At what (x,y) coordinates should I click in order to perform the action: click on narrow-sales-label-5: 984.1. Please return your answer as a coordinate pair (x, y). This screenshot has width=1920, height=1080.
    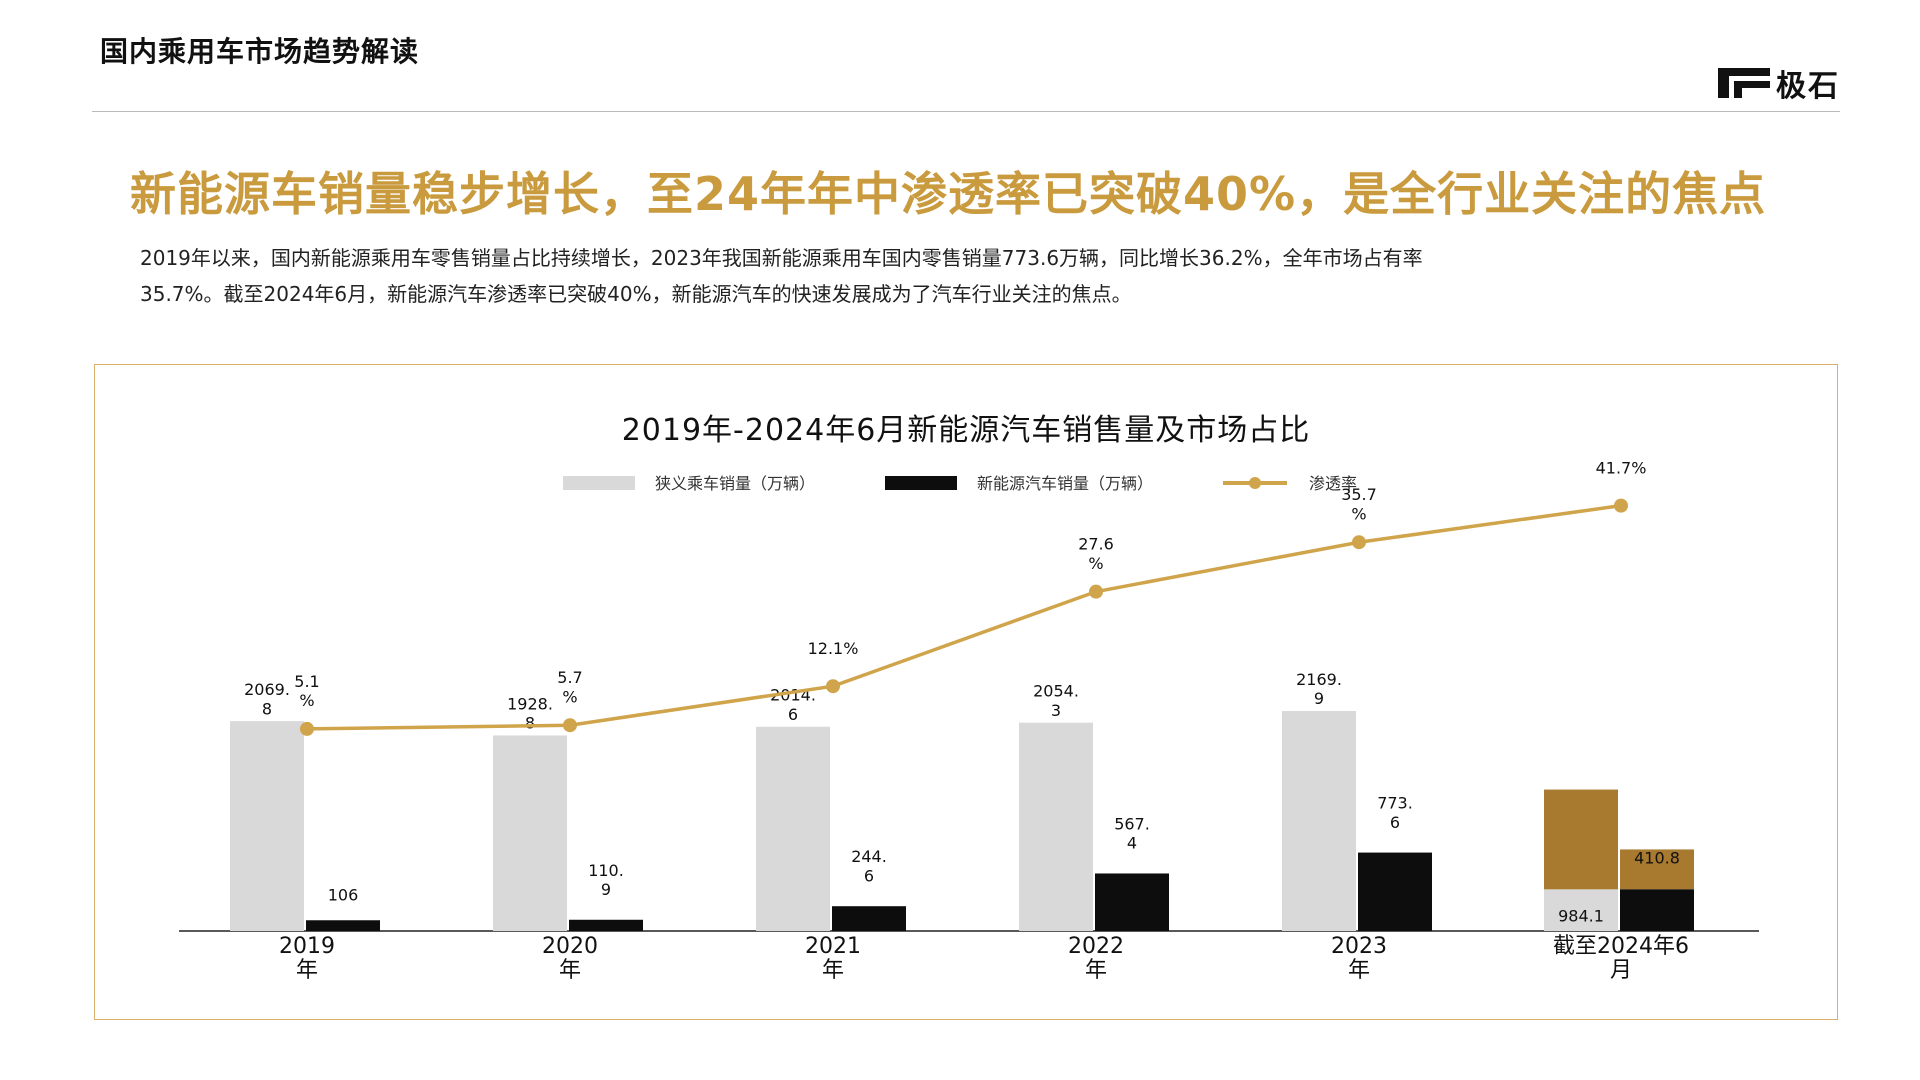
    Looking at the image, I should click on (1581, 916).